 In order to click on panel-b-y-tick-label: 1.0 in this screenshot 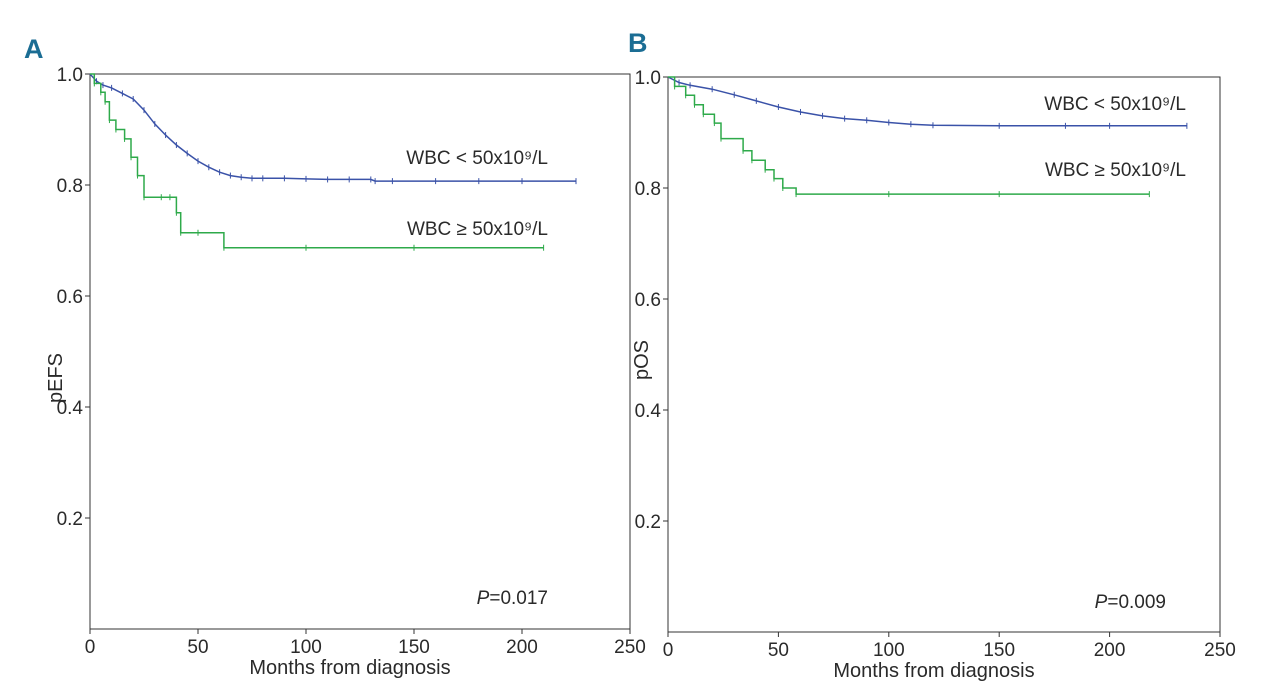, I will do `click(648, 78)`.